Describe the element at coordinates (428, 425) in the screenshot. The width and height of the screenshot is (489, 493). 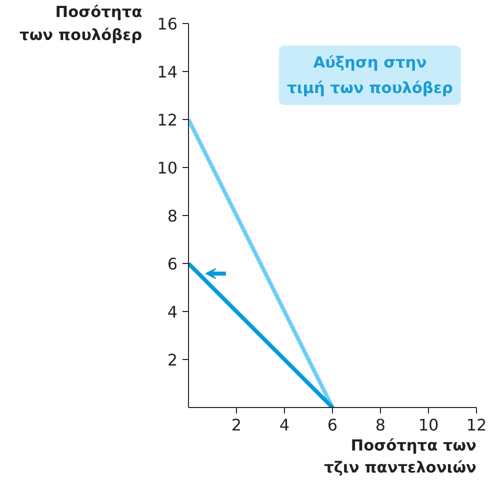
I see `x-tick-label: 10` at that location.